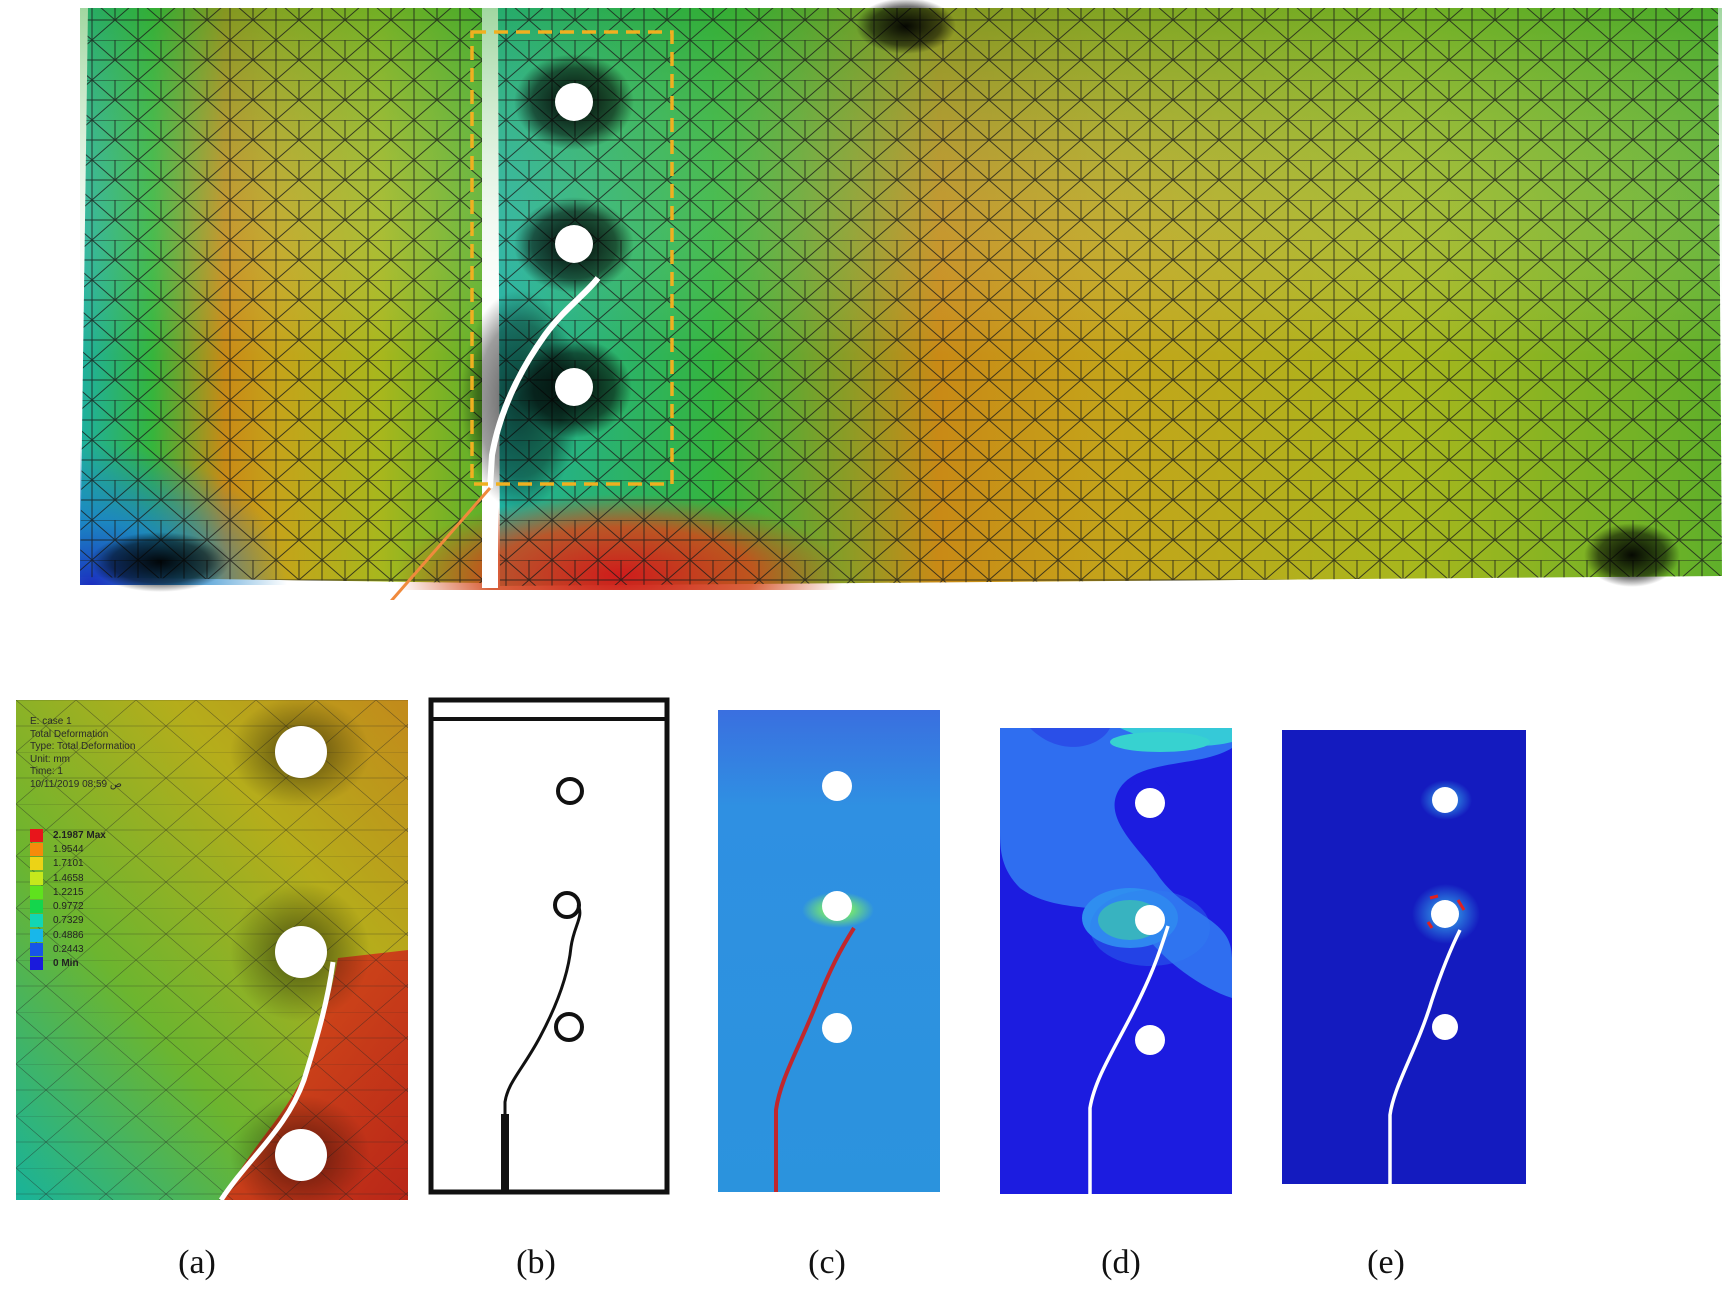  I want to click on legend-label: 0.7329, so click(68, 921).